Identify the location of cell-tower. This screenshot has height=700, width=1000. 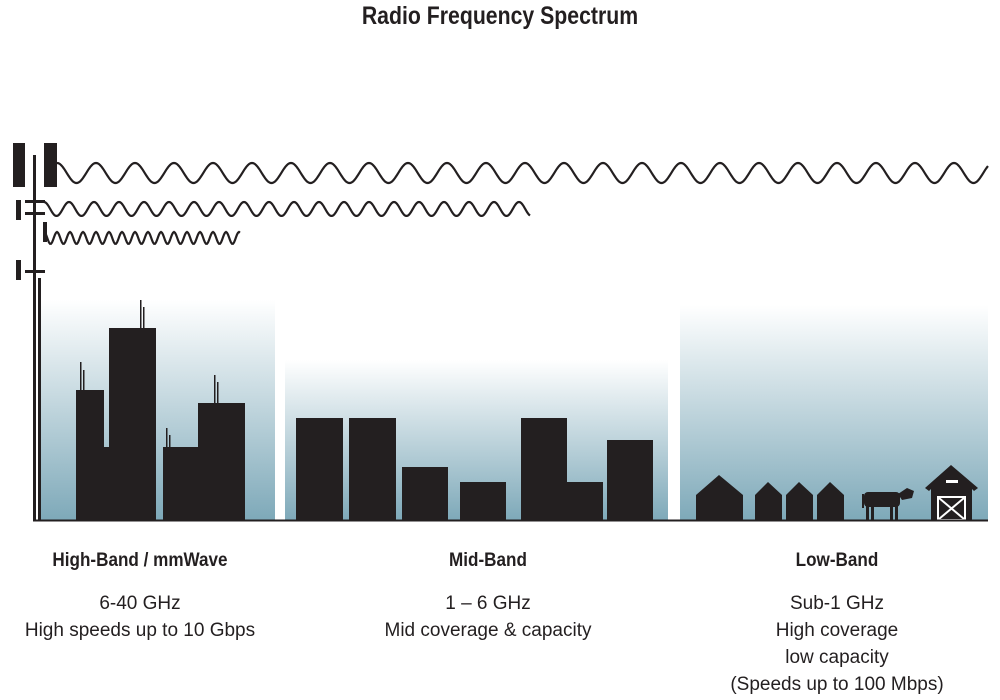
(35, 331).